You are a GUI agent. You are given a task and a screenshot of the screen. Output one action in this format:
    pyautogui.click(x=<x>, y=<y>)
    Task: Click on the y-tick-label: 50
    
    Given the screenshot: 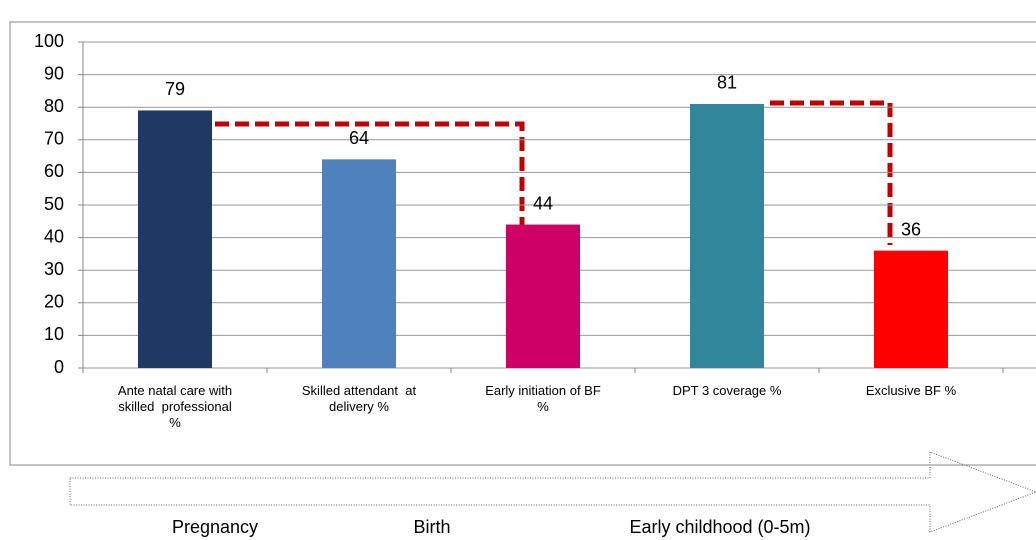 What is the action you would take?
    pyautogui.click(x=54, y=204)
    